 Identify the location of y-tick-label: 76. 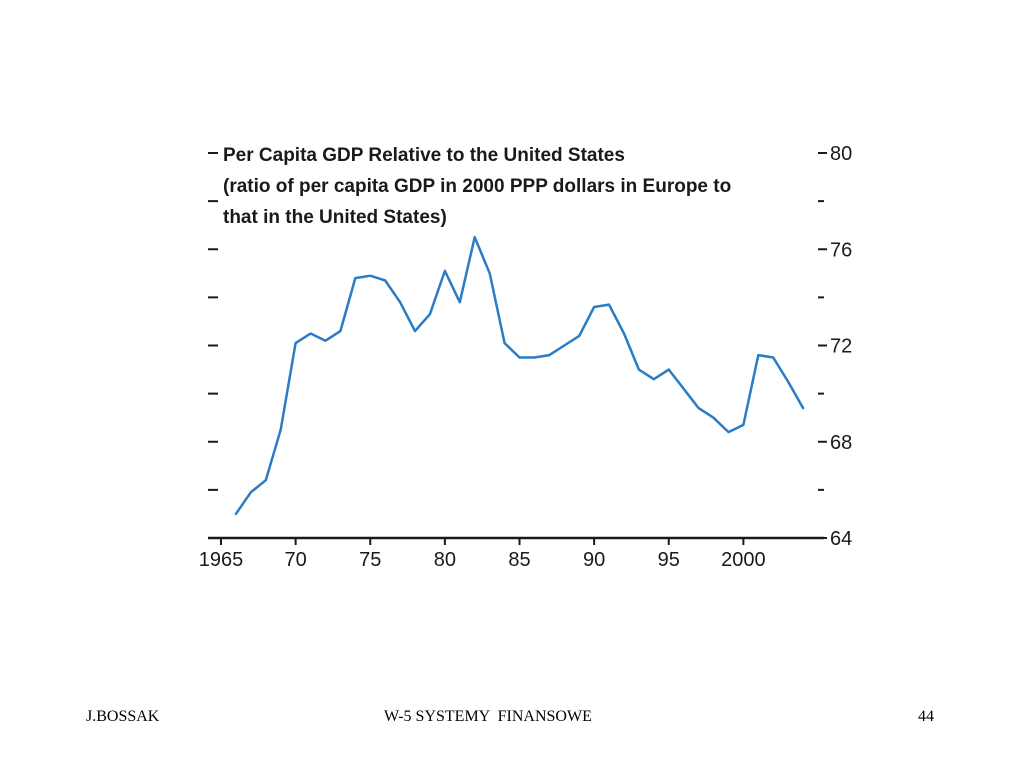
(841, 250).